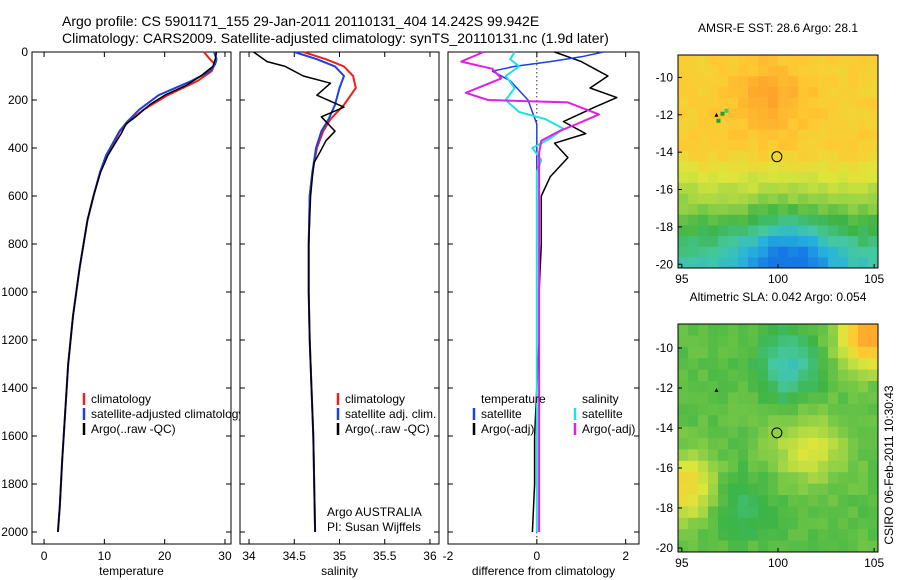 The height and width of the screenshot is (580, 900). Describe the element at coordinates (665, 152) in the screenshot. I see `y-tick-label: -14` at that location.